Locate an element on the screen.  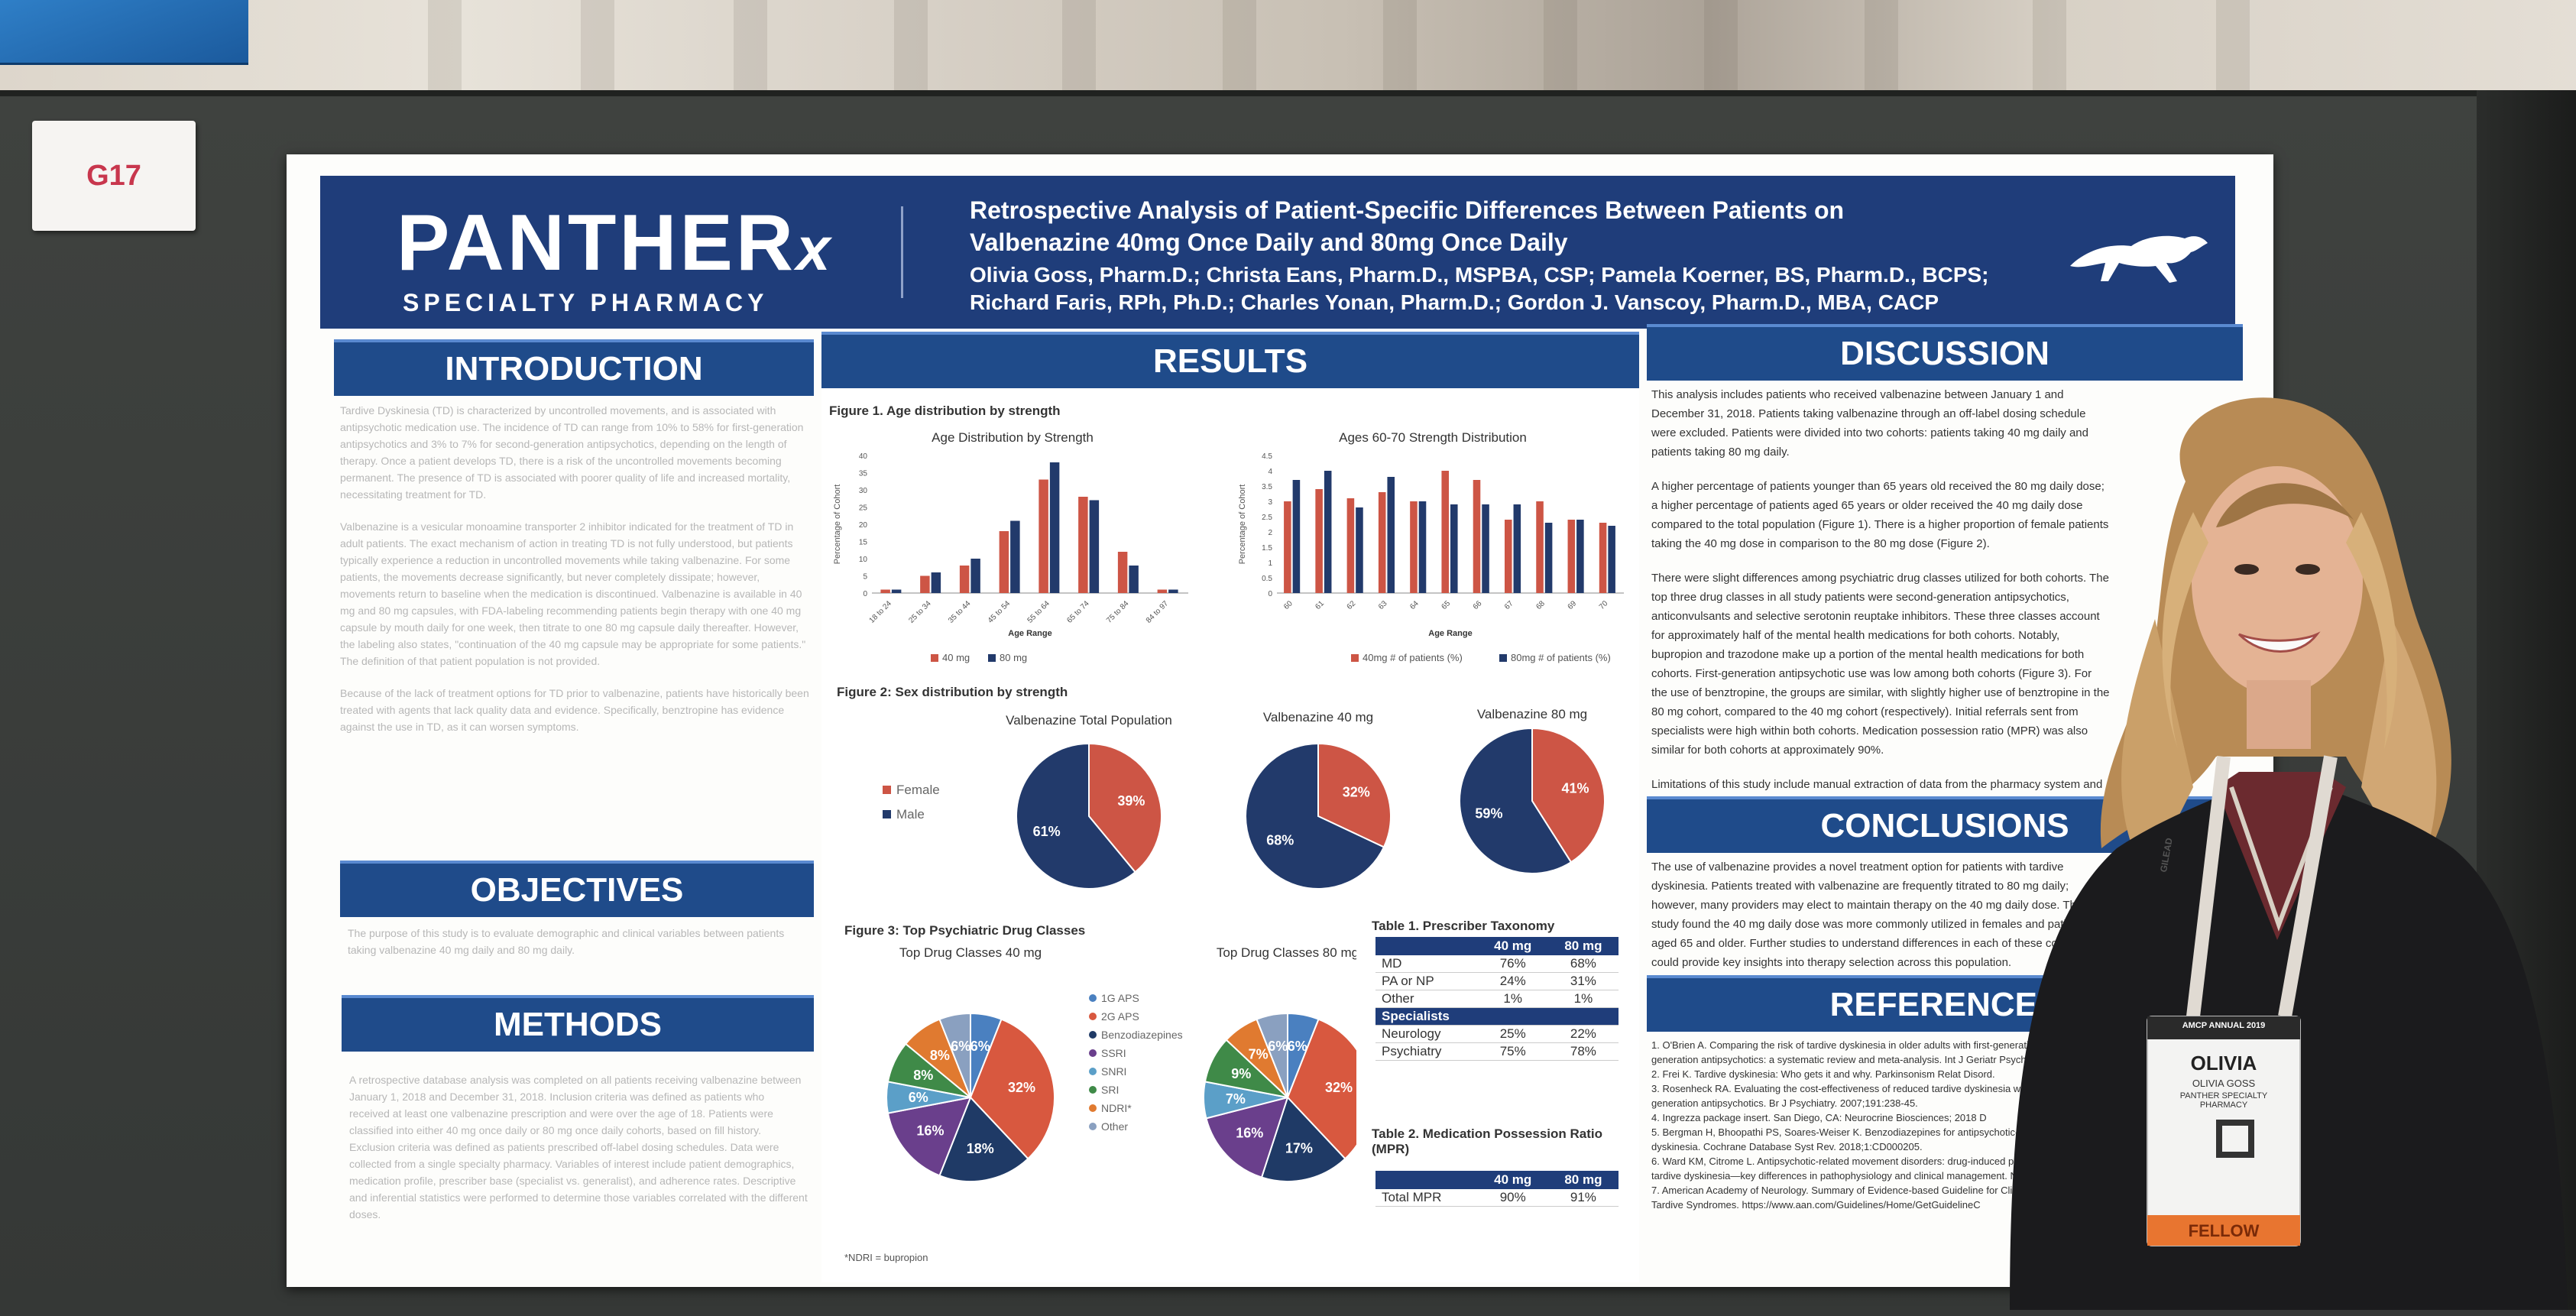
chart-title: Valbenazine Total Population is located at coordinates (1089, 721).